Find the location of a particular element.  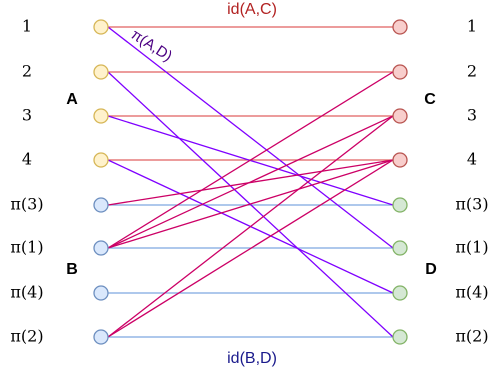

pi-ad-label: π(A,D) is located at coordinates (151, 45).